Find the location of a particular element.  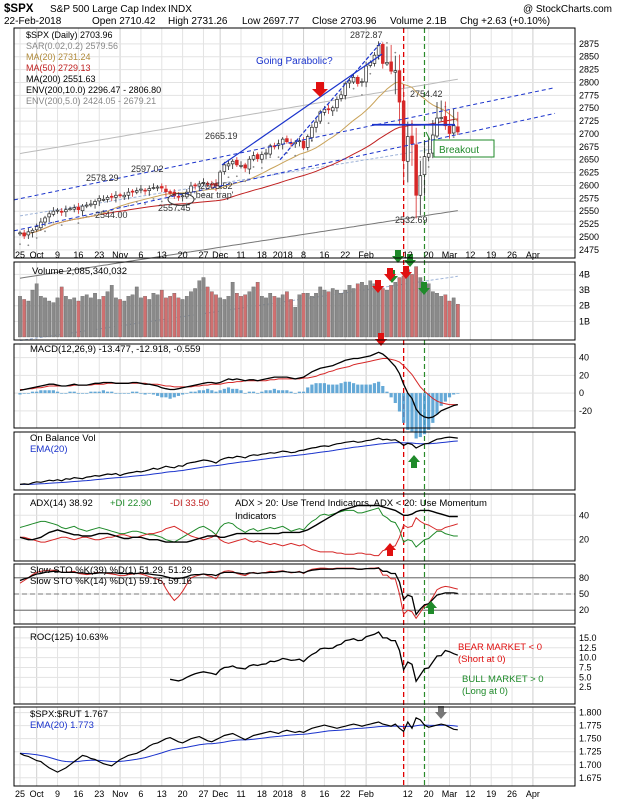

close-label: Close 2703.96 is located at coordinates (344, 21).